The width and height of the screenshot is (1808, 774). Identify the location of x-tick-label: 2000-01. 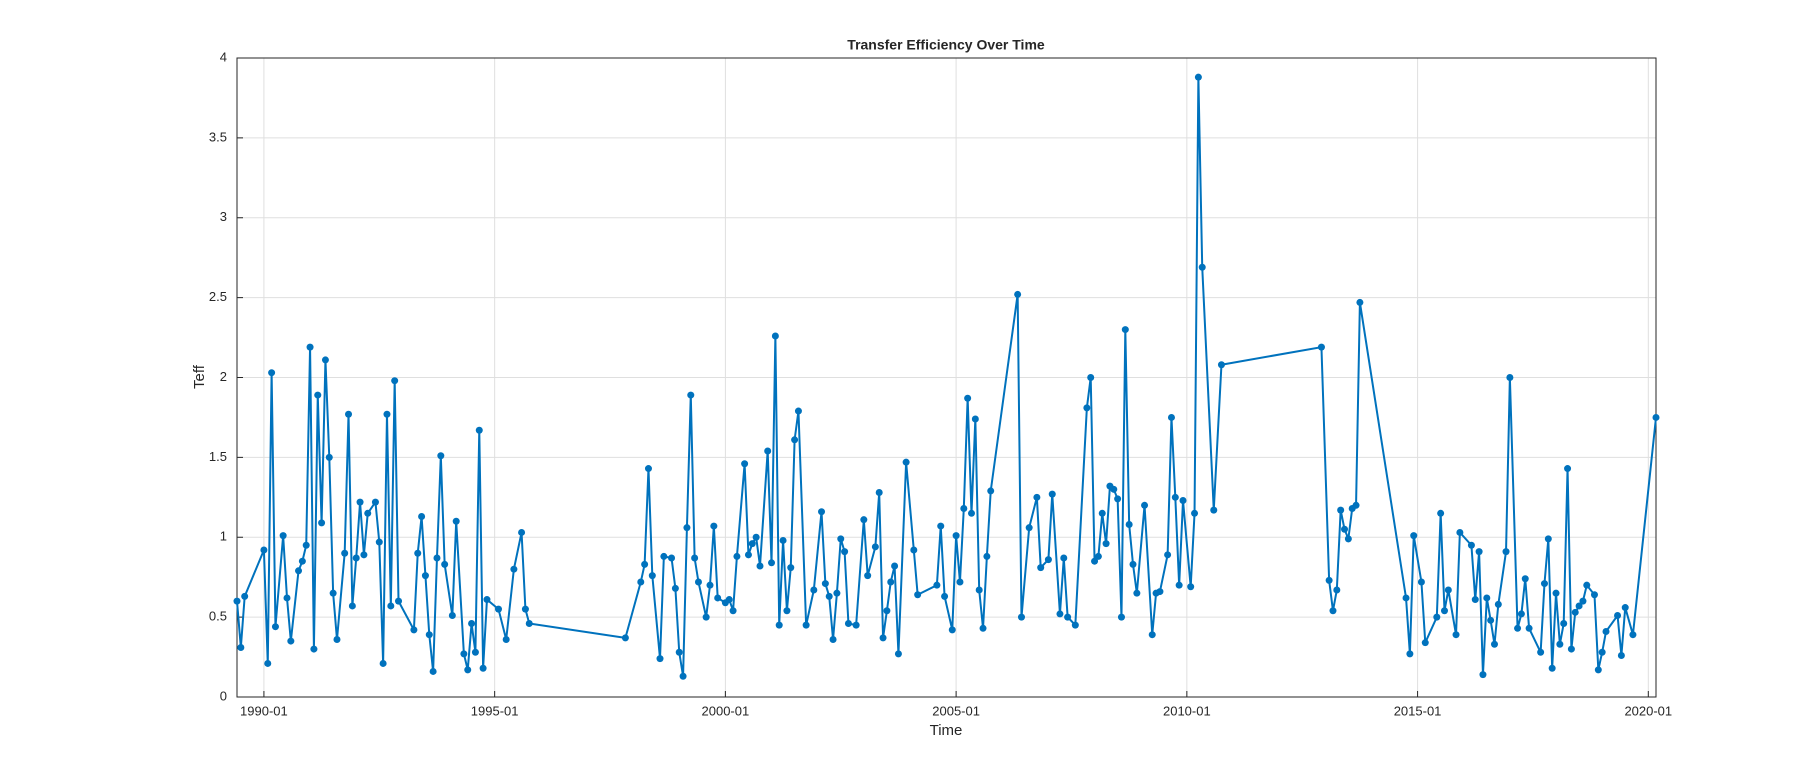
(726, 710).